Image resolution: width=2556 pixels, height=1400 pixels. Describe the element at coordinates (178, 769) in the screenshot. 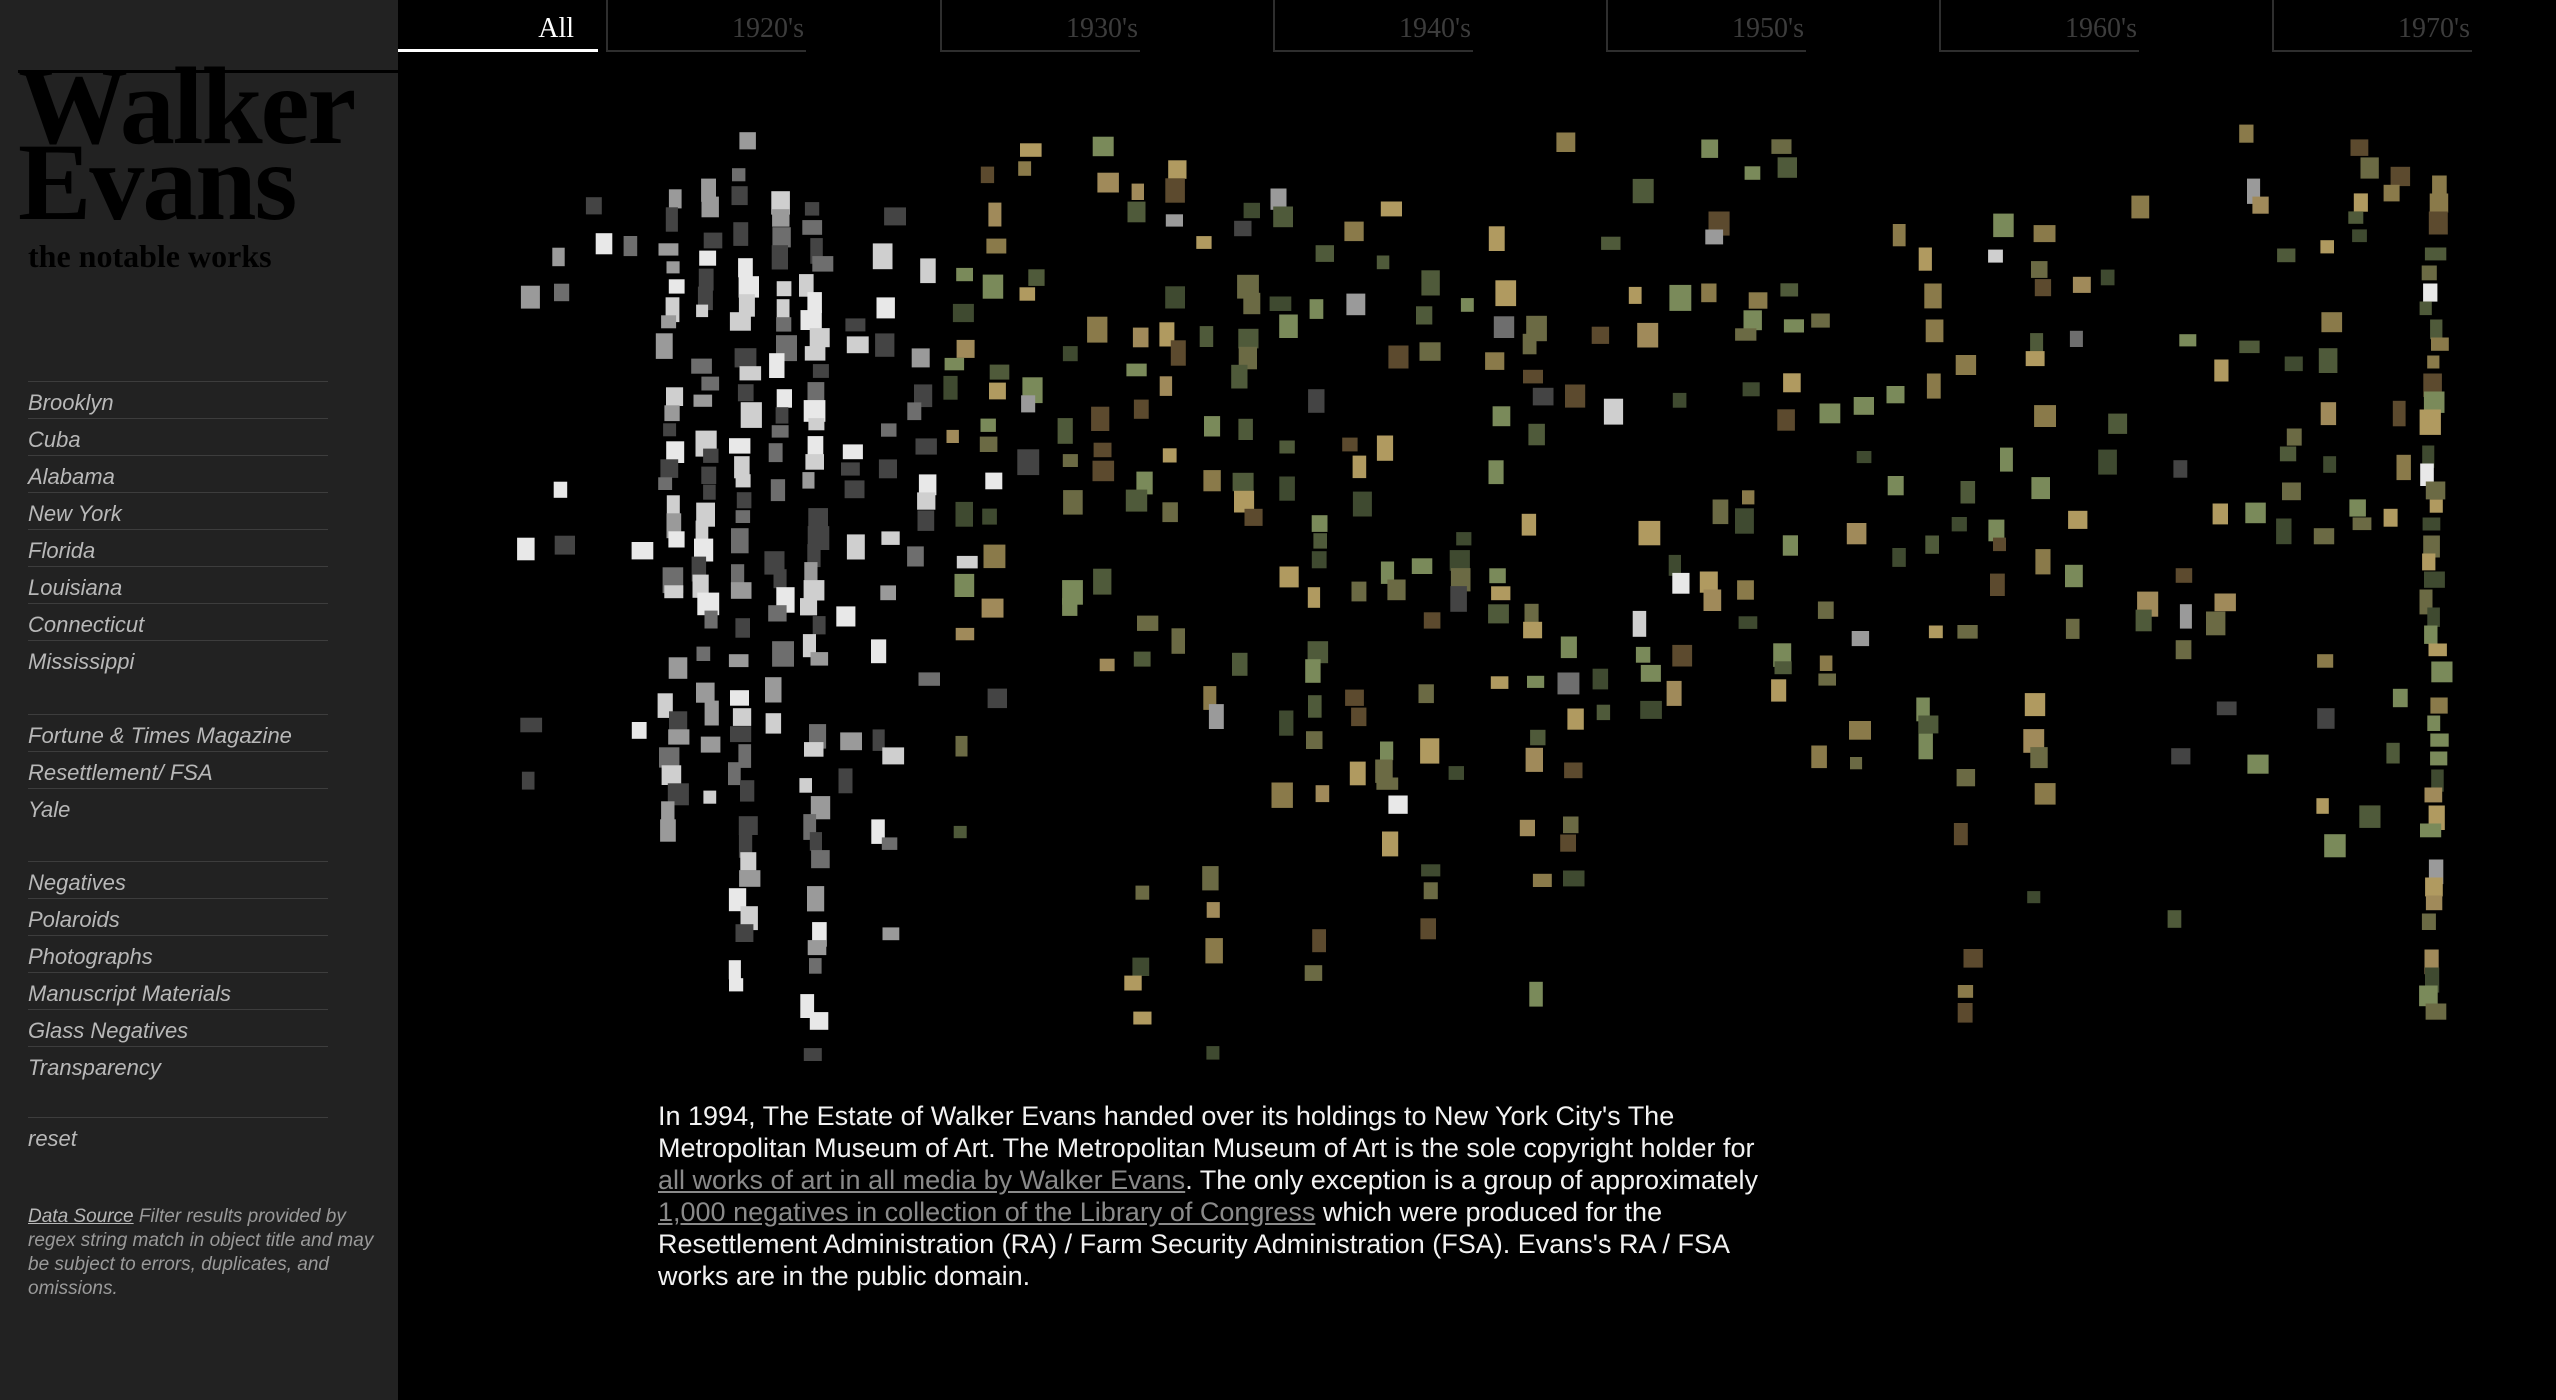

I see `filter-resettlement-fsa: Resettlement/ FSA` at that location.